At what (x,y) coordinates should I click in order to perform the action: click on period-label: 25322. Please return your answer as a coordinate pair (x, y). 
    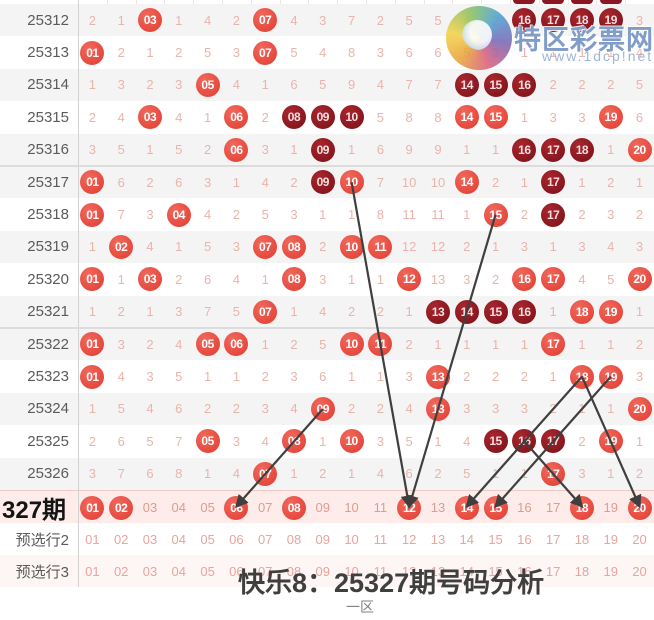
    Looking at the image, I should click on (48, 344).